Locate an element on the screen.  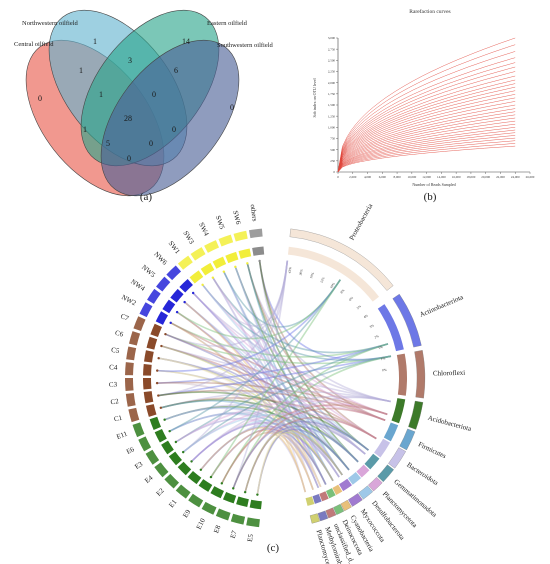
rarefaction-xlabel: Number of Reads Sampled is located at coordinates (433, 184).